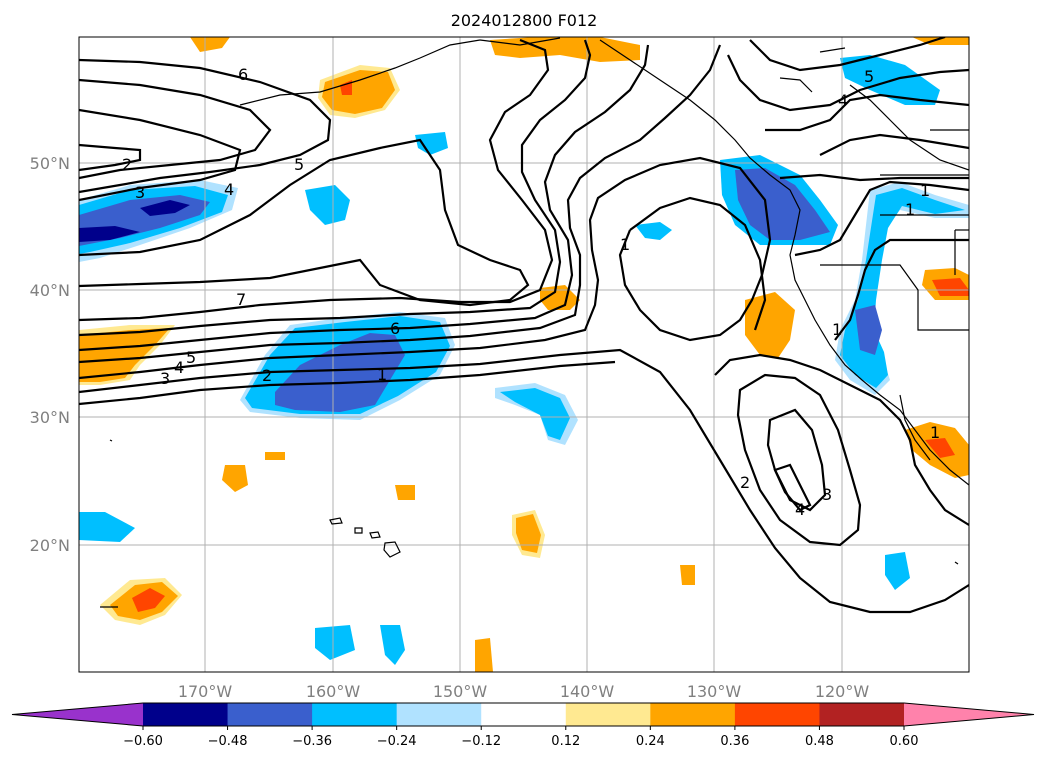 Image resolution: width=1047 pixels, height=765 pixels. I want to click on longitude-labels: 170°W 160°W 150°W 140°W 130°W 120°W, so click(524, 691).